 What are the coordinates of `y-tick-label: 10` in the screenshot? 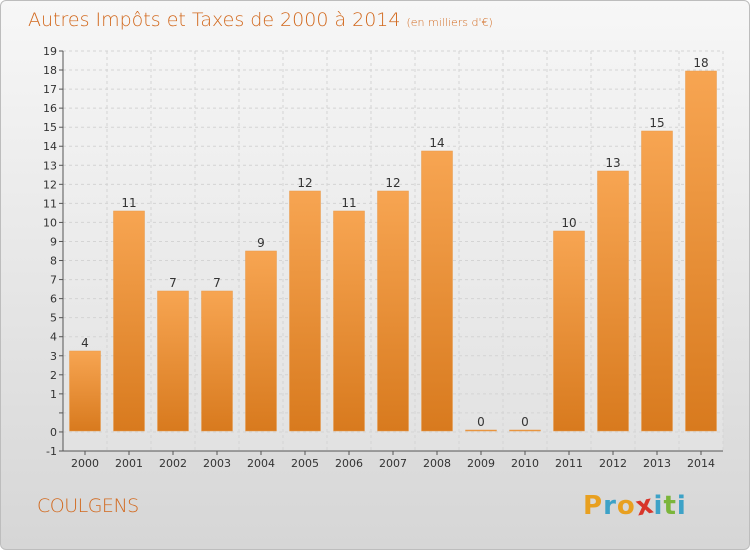 It's located at (50, 222).